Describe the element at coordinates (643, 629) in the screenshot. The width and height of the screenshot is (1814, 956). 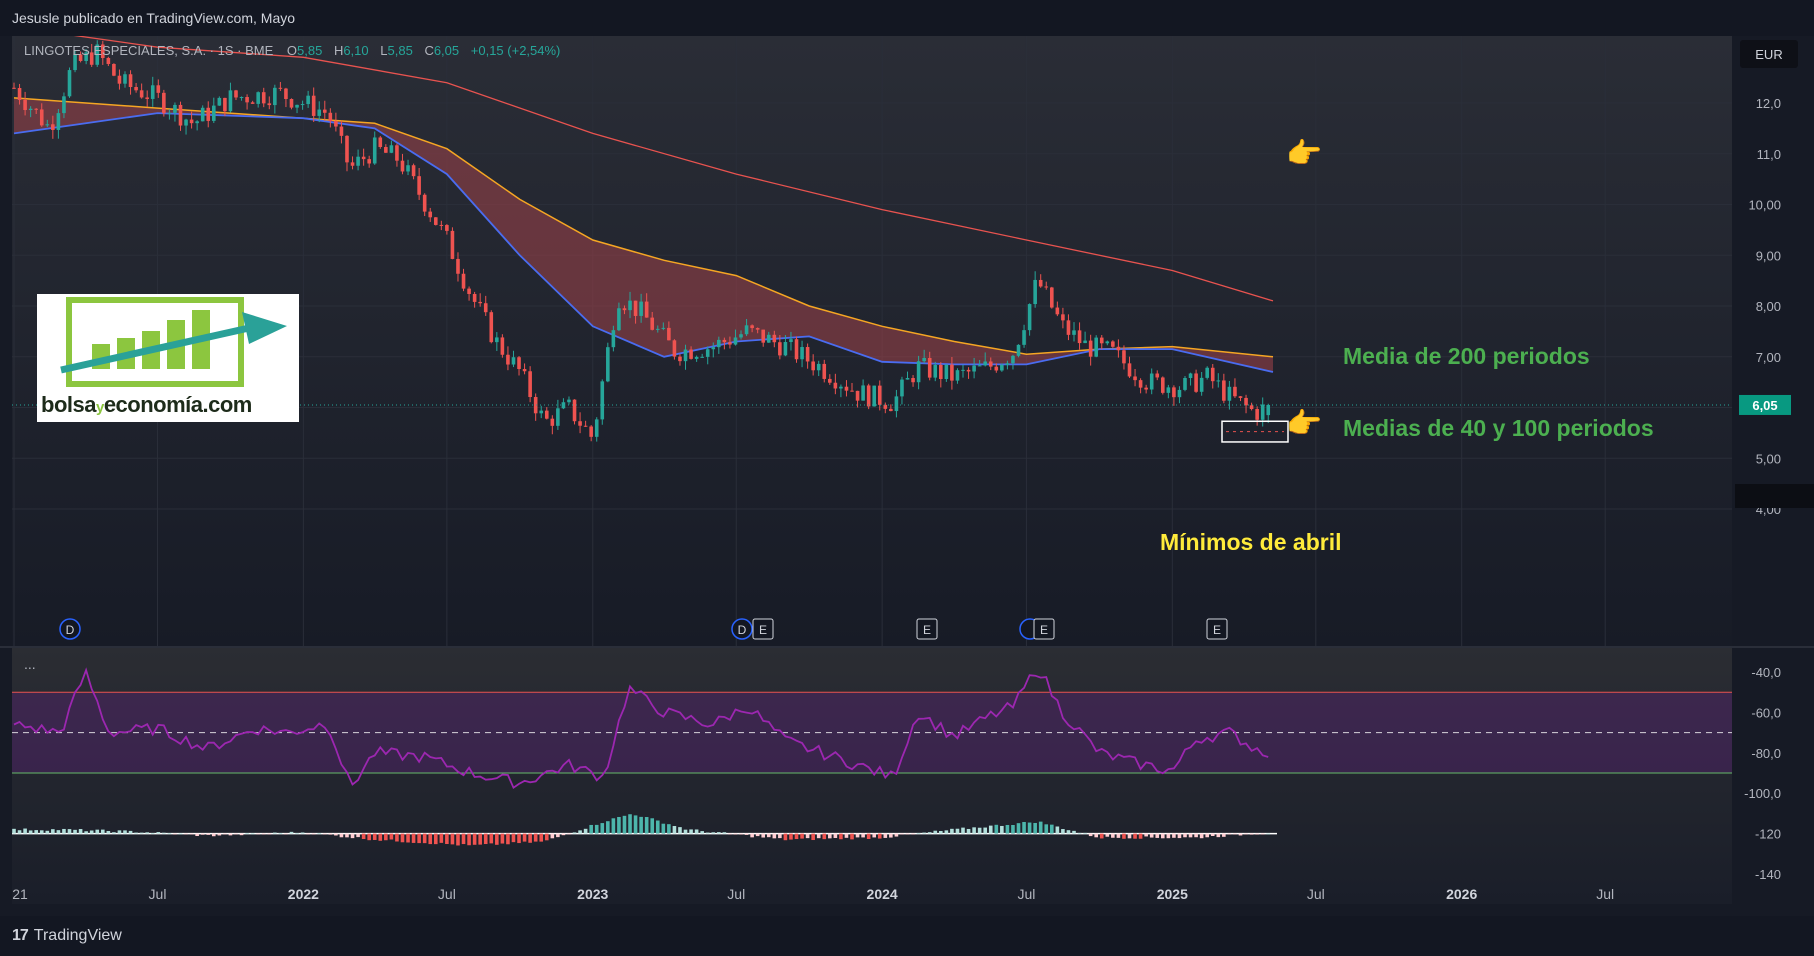
I see `event-markers: D D E E E E` at that location.